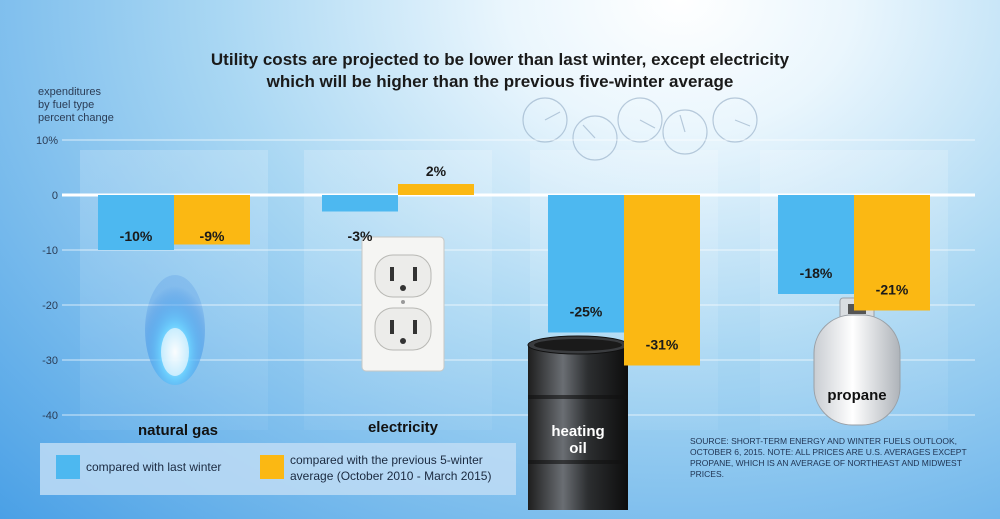 This screenshot has height=519, width=1000. I want to click on gas-meter-icon, so click(640, 129).